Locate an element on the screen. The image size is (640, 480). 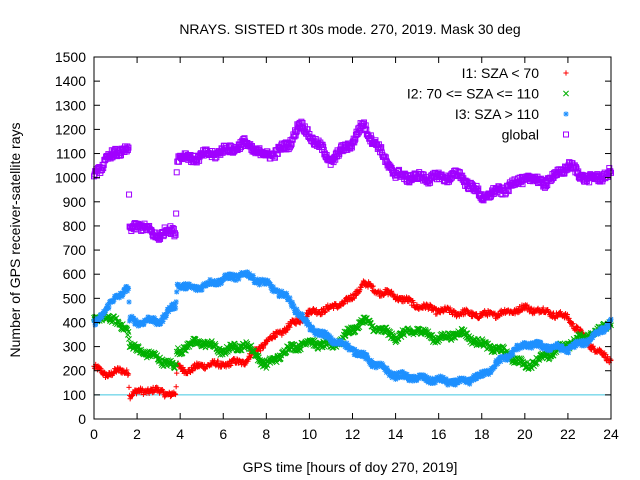
y-tick-label: 1200 is located at coordinates (70, 129).